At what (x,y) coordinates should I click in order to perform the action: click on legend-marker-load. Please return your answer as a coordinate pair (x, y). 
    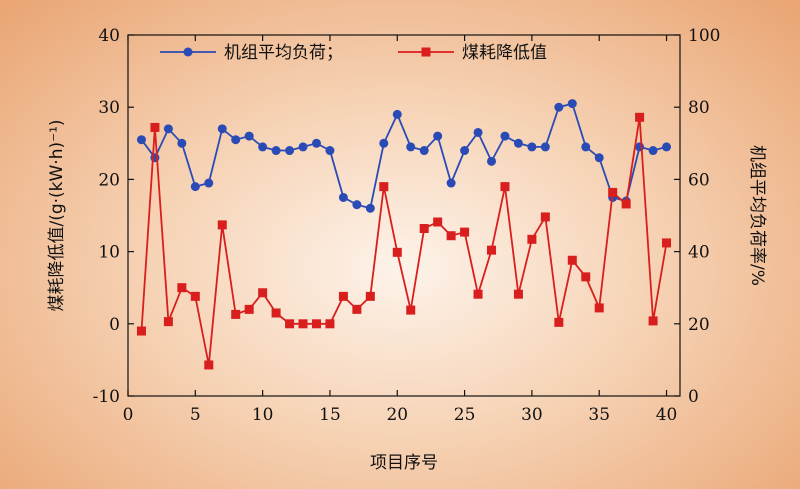
    Looking at the image, I should click on (188, 52).